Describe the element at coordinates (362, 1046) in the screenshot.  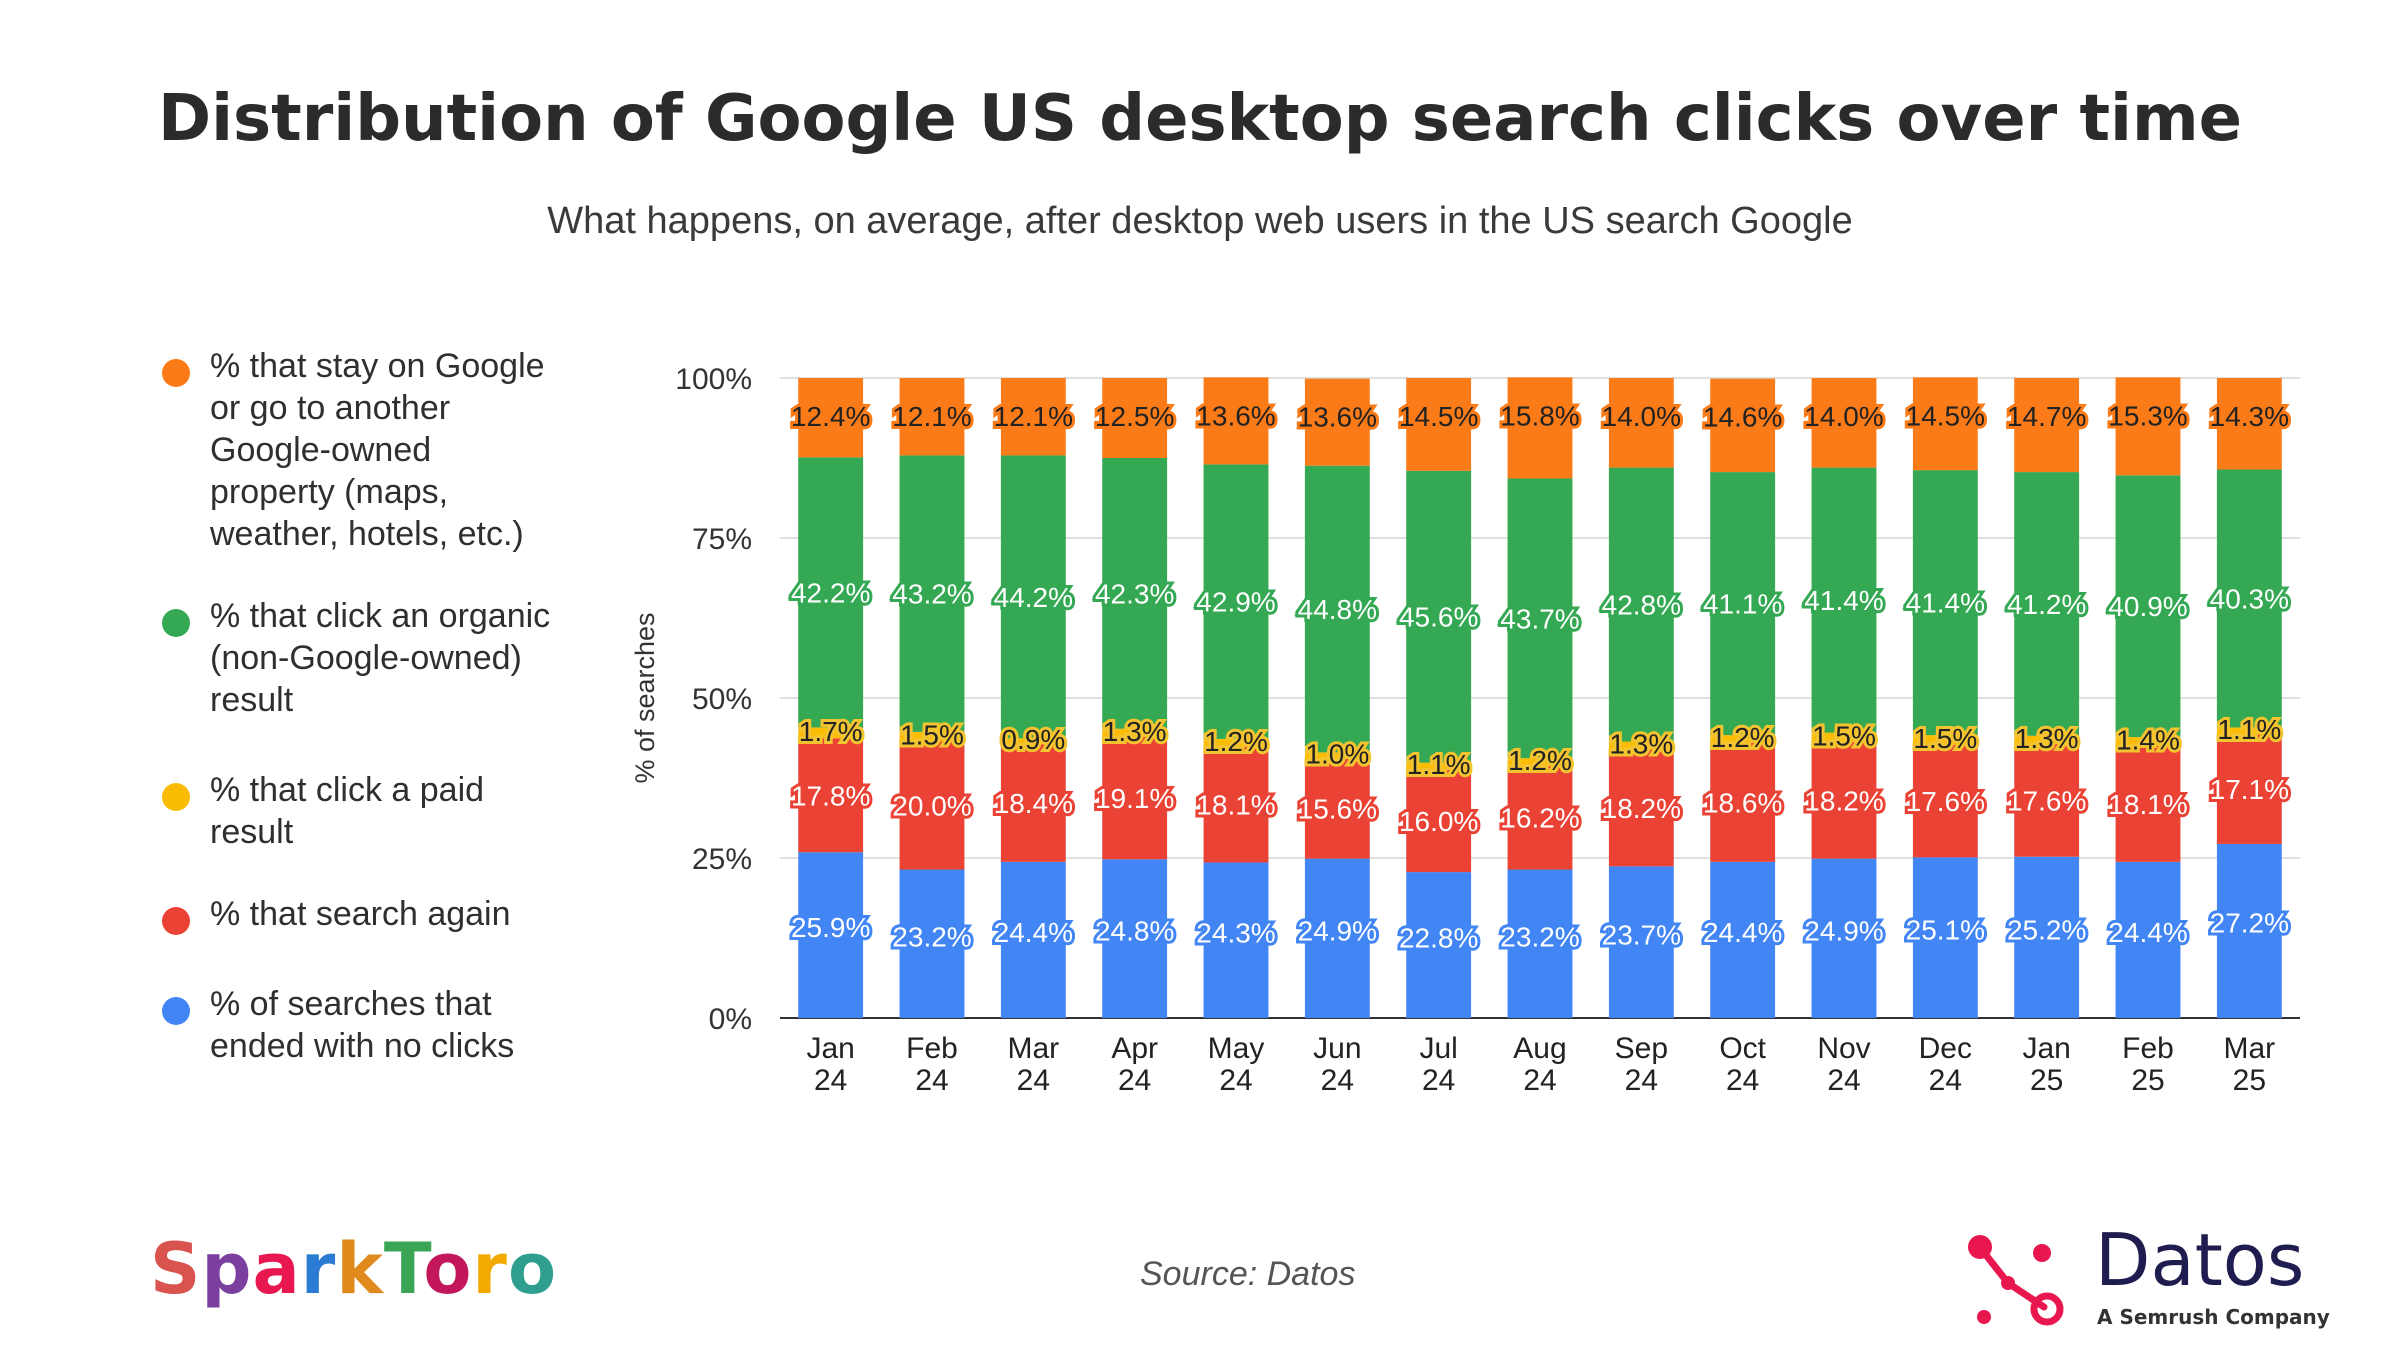
I see `legend-label: ended with no clicks` at that location.